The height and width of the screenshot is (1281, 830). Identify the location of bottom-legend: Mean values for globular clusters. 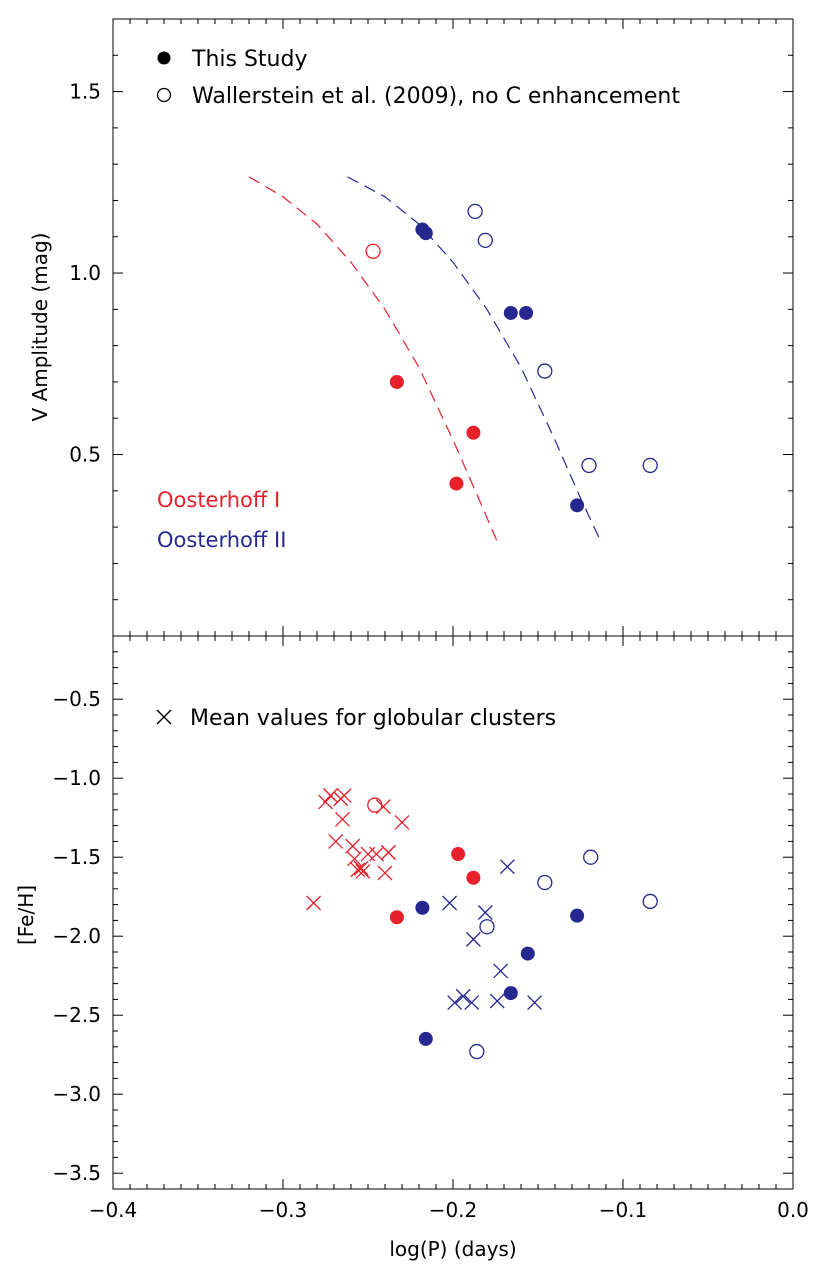
(356, 718).